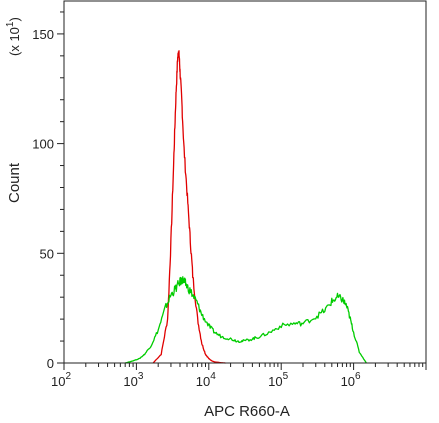  What do you see at coordinates (50, 363) in the screenshot?
I see `y-tick-label: 0` at bounding box center [50, 363].